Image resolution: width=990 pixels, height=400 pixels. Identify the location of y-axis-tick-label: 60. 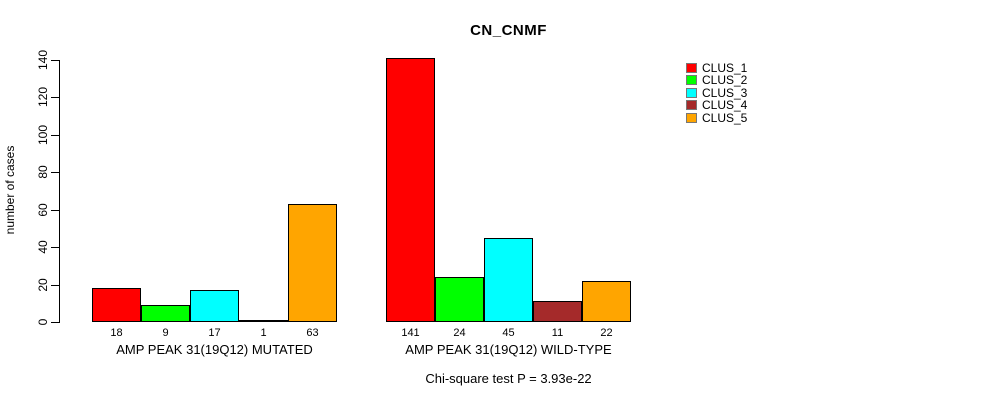
(43, 210).